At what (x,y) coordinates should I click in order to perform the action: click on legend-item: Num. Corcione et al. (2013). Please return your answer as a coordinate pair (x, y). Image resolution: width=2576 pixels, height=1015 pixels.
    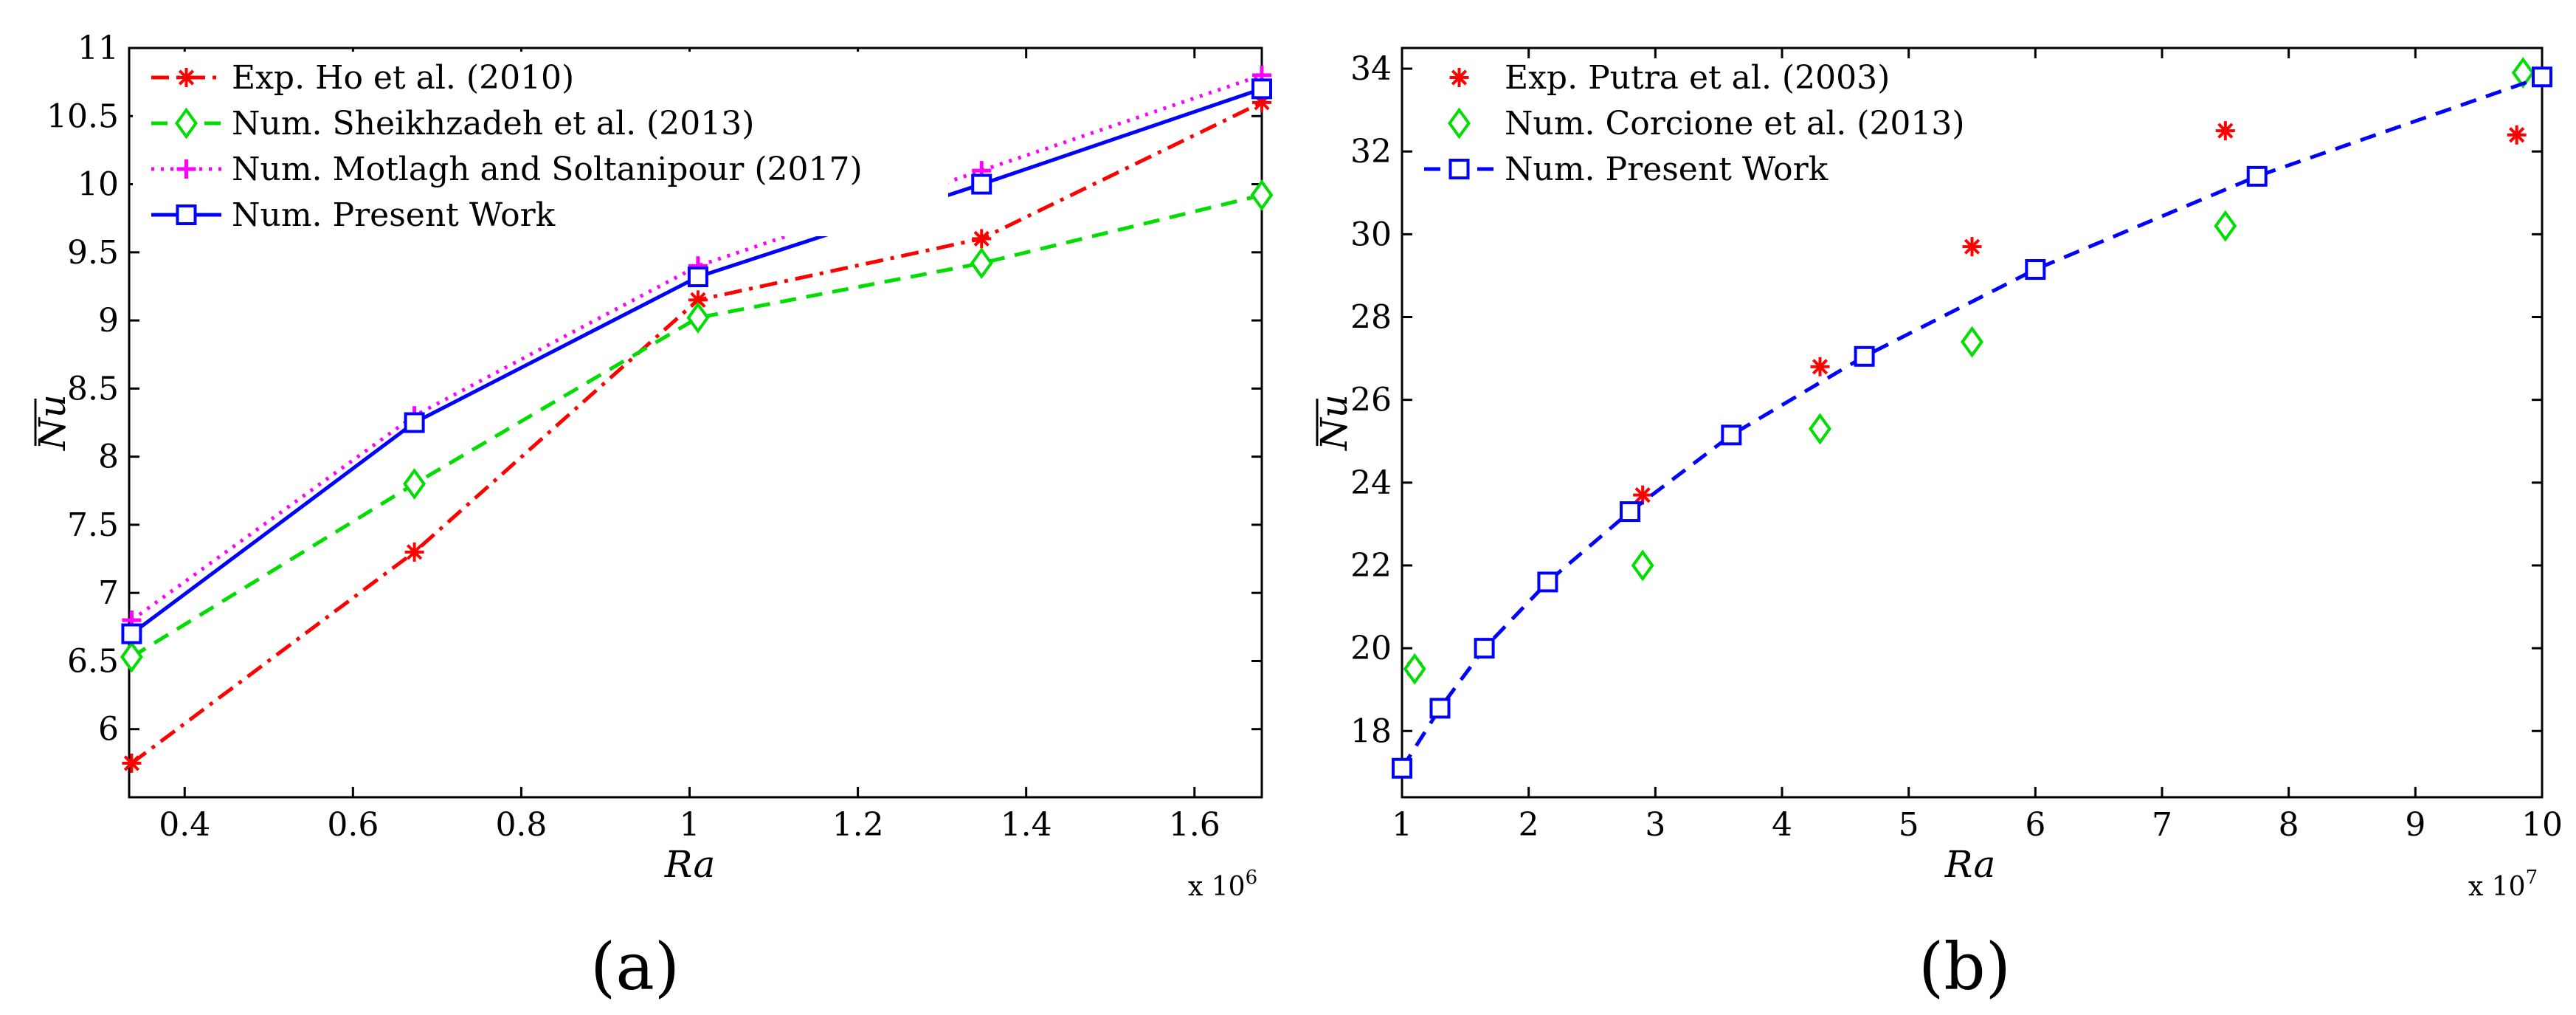
    Looking at the image, I should click on (1707, 123).